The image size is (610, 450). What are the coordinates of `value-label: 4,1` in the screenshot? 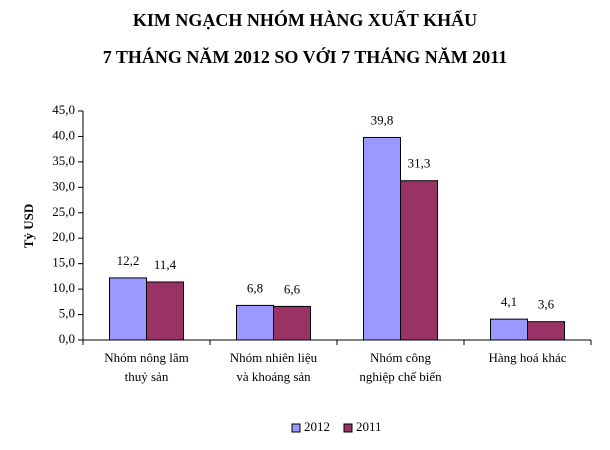 It's located at (509, 301).